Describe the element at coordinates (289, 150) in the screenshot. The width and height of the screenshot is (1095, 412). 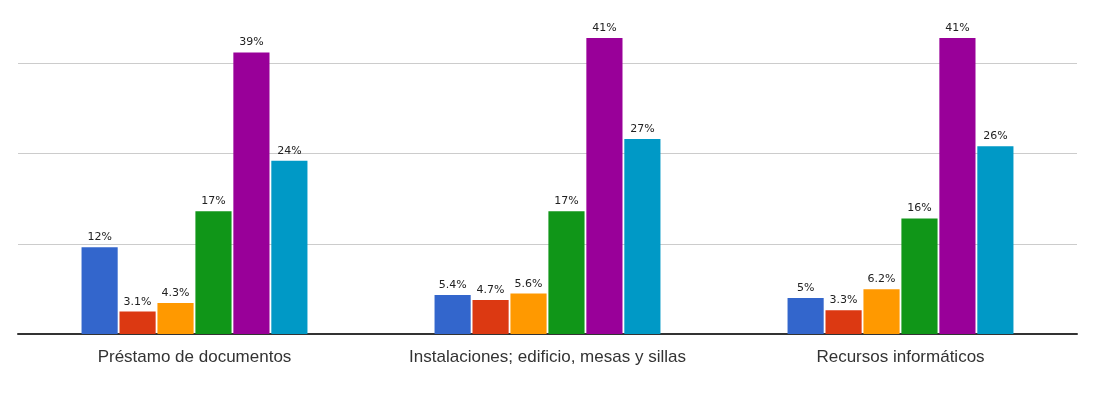
I see `data-label: 24%` at that location.